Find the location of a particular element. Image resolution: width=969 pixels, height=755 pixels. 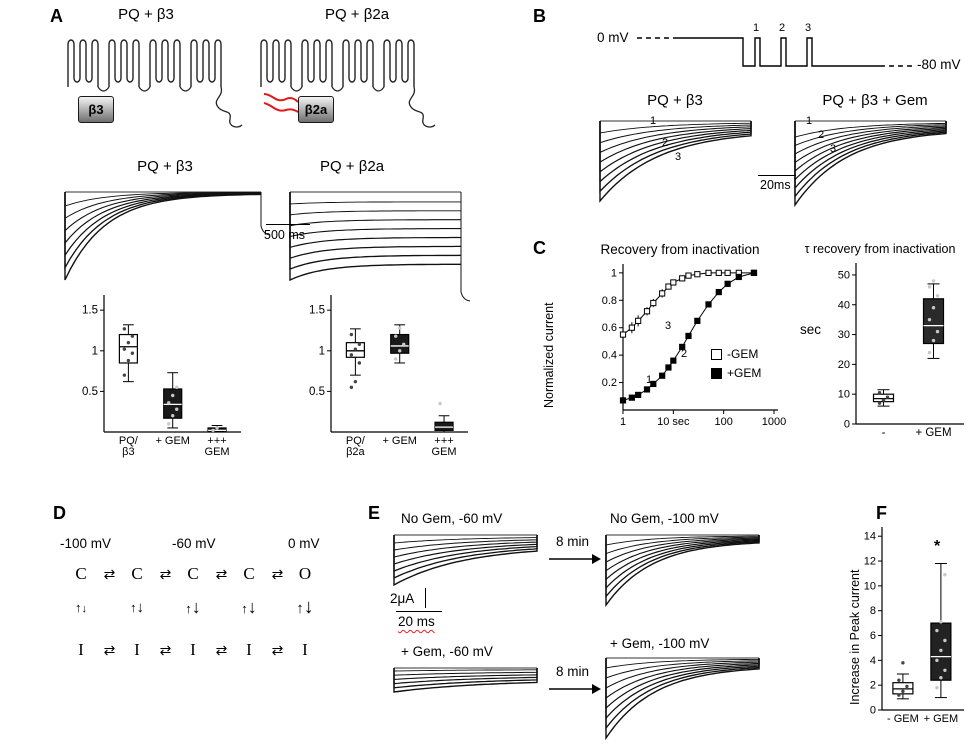

voltage-protocol is located at coordinates (775, 52).